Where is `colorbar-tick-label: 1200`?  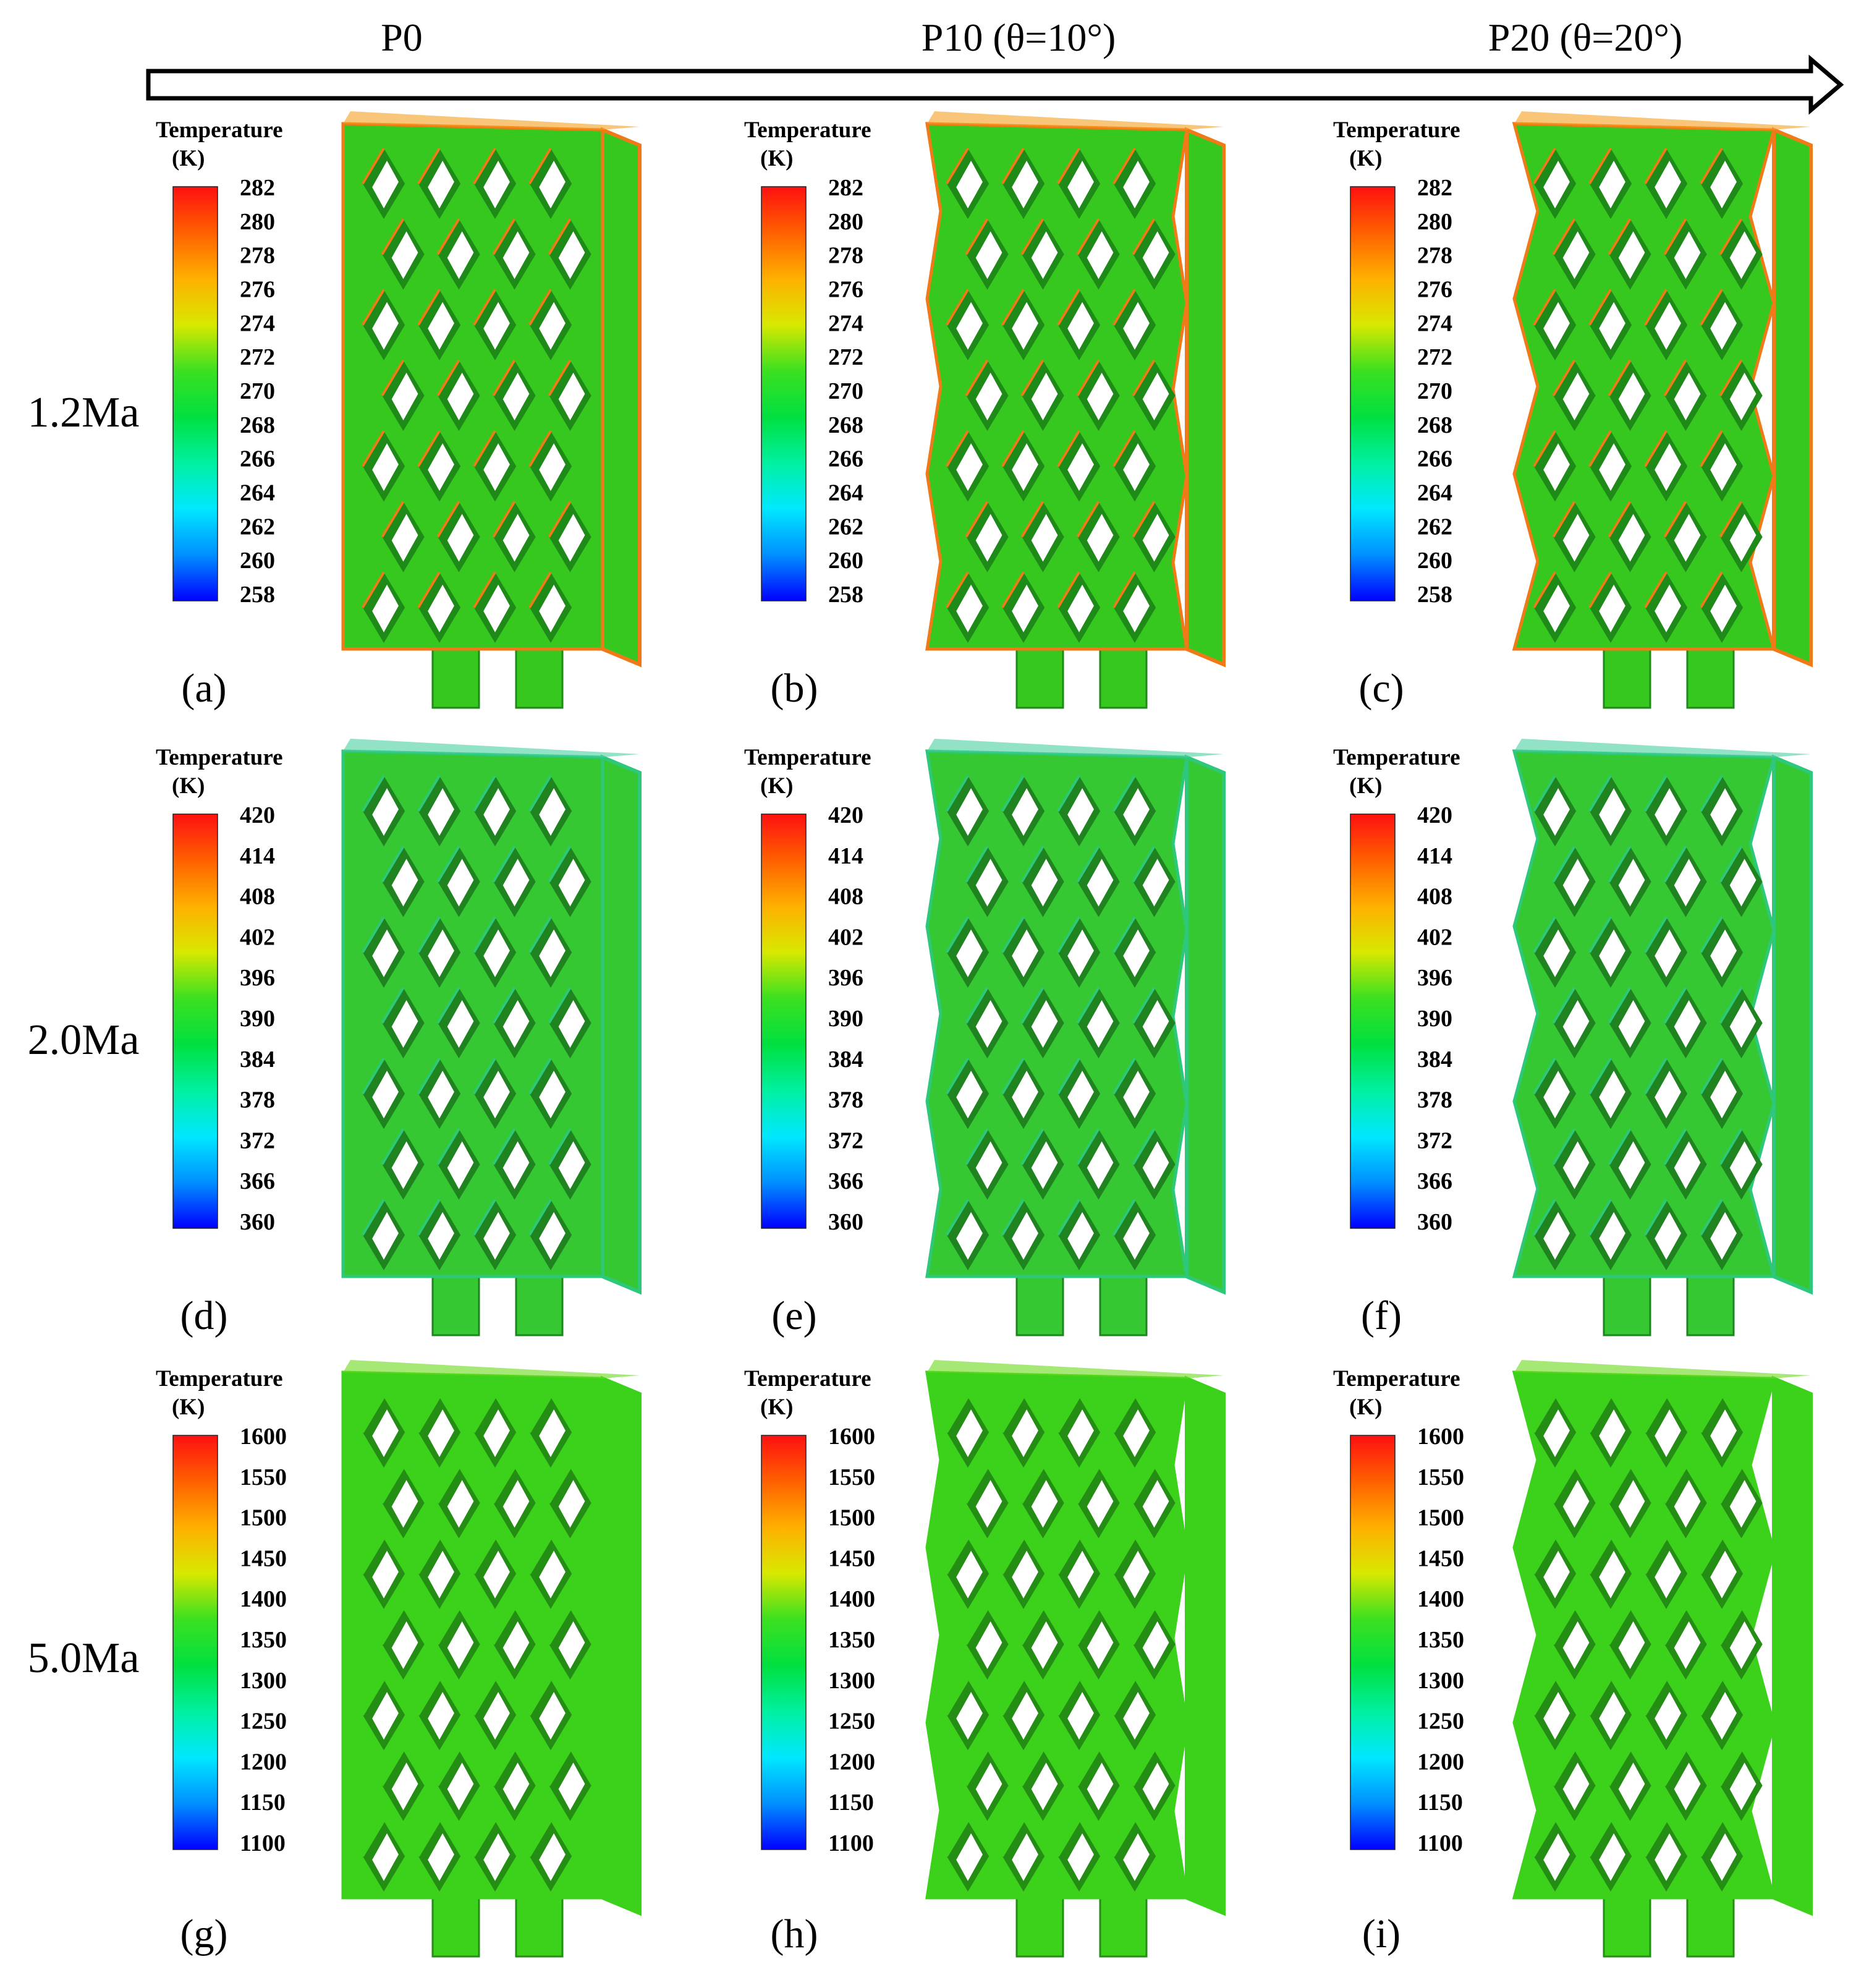 colorbar-tick-label: 1200 is located at coordinates (852, 1762).